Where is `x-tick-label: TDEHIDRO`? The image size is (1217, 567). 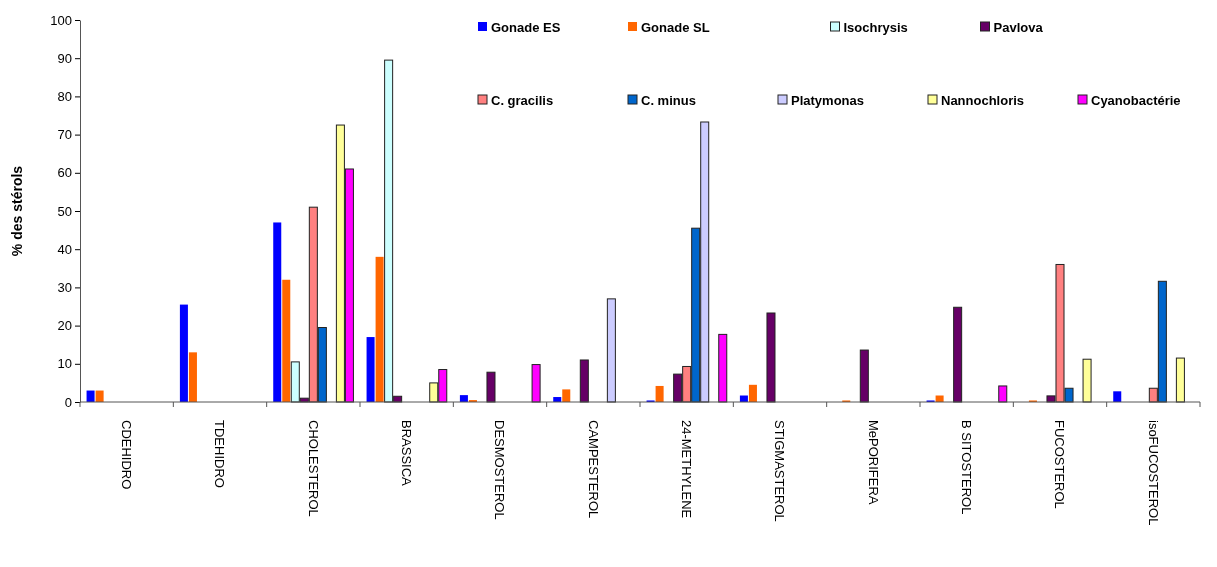
x-tick-label: TDEHIDRO is located at coordinates (220, 454).